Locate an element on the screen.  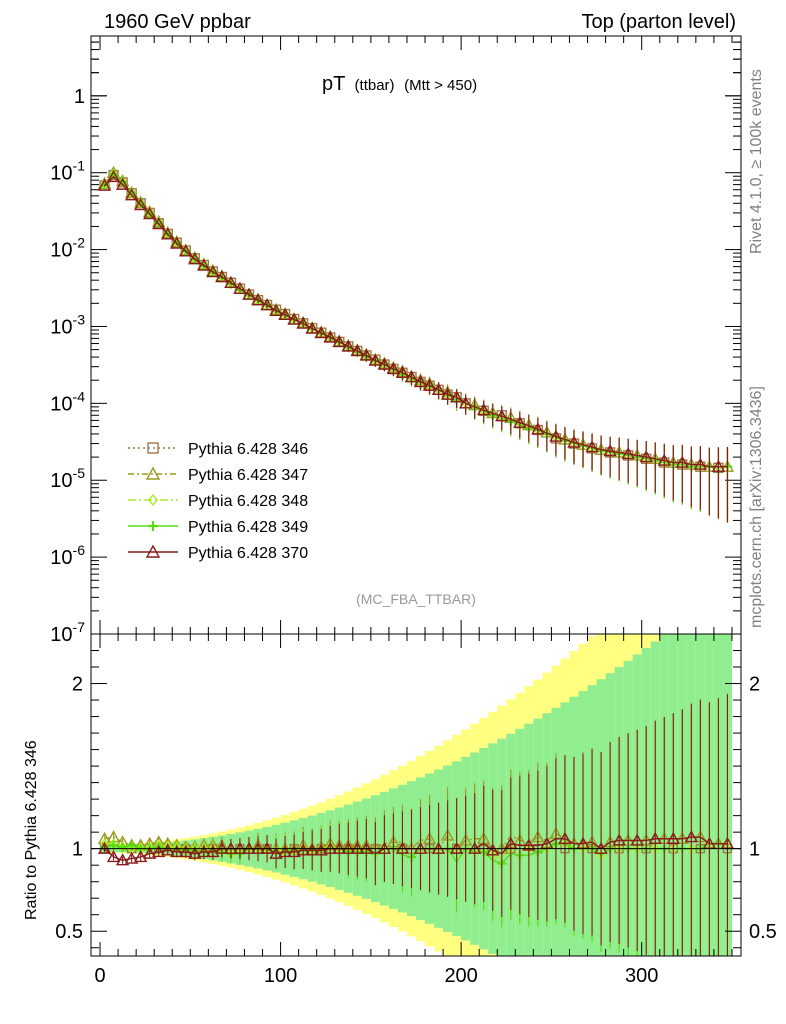
tick-exp: -5 is located at coordinates (79, 473).